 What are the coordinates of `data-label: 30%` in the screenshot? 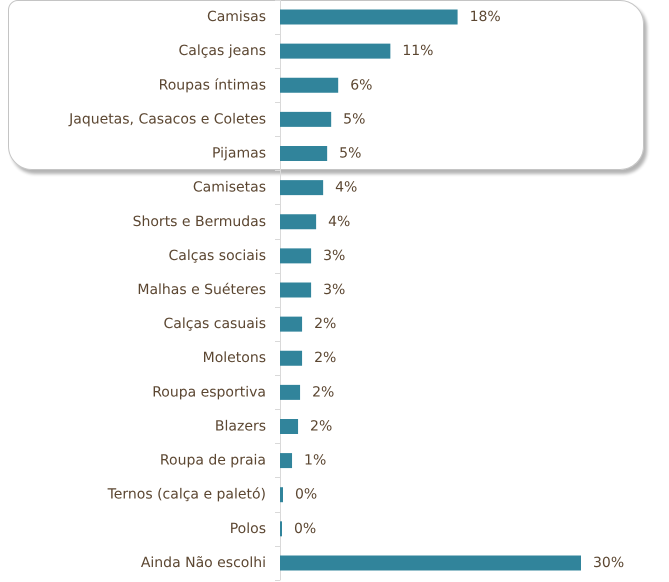 It's located at (608, 562).